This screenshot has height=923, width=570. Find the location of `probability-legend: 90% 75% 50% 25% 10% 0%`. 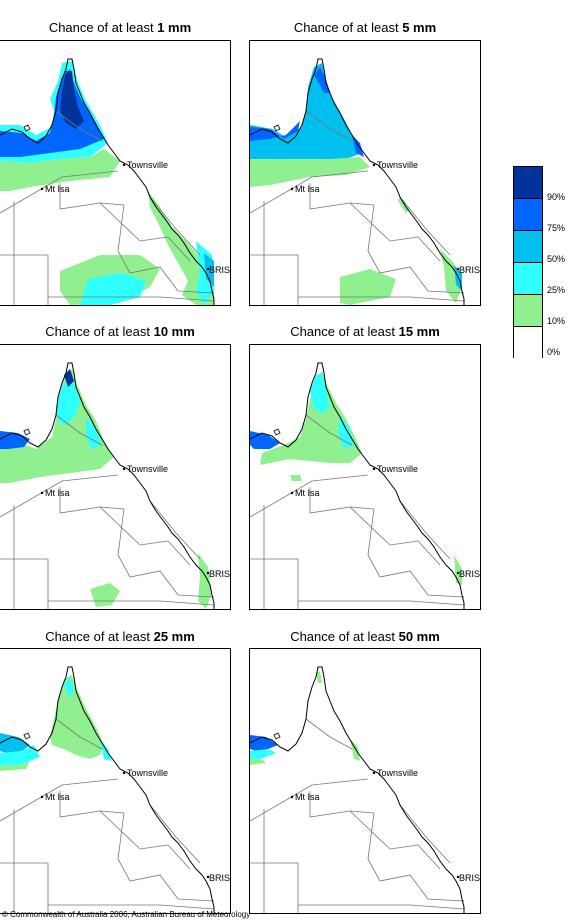

probability-legend: 90% 75% 50% 25% 10% 0% is located at coordinates (539, 262).